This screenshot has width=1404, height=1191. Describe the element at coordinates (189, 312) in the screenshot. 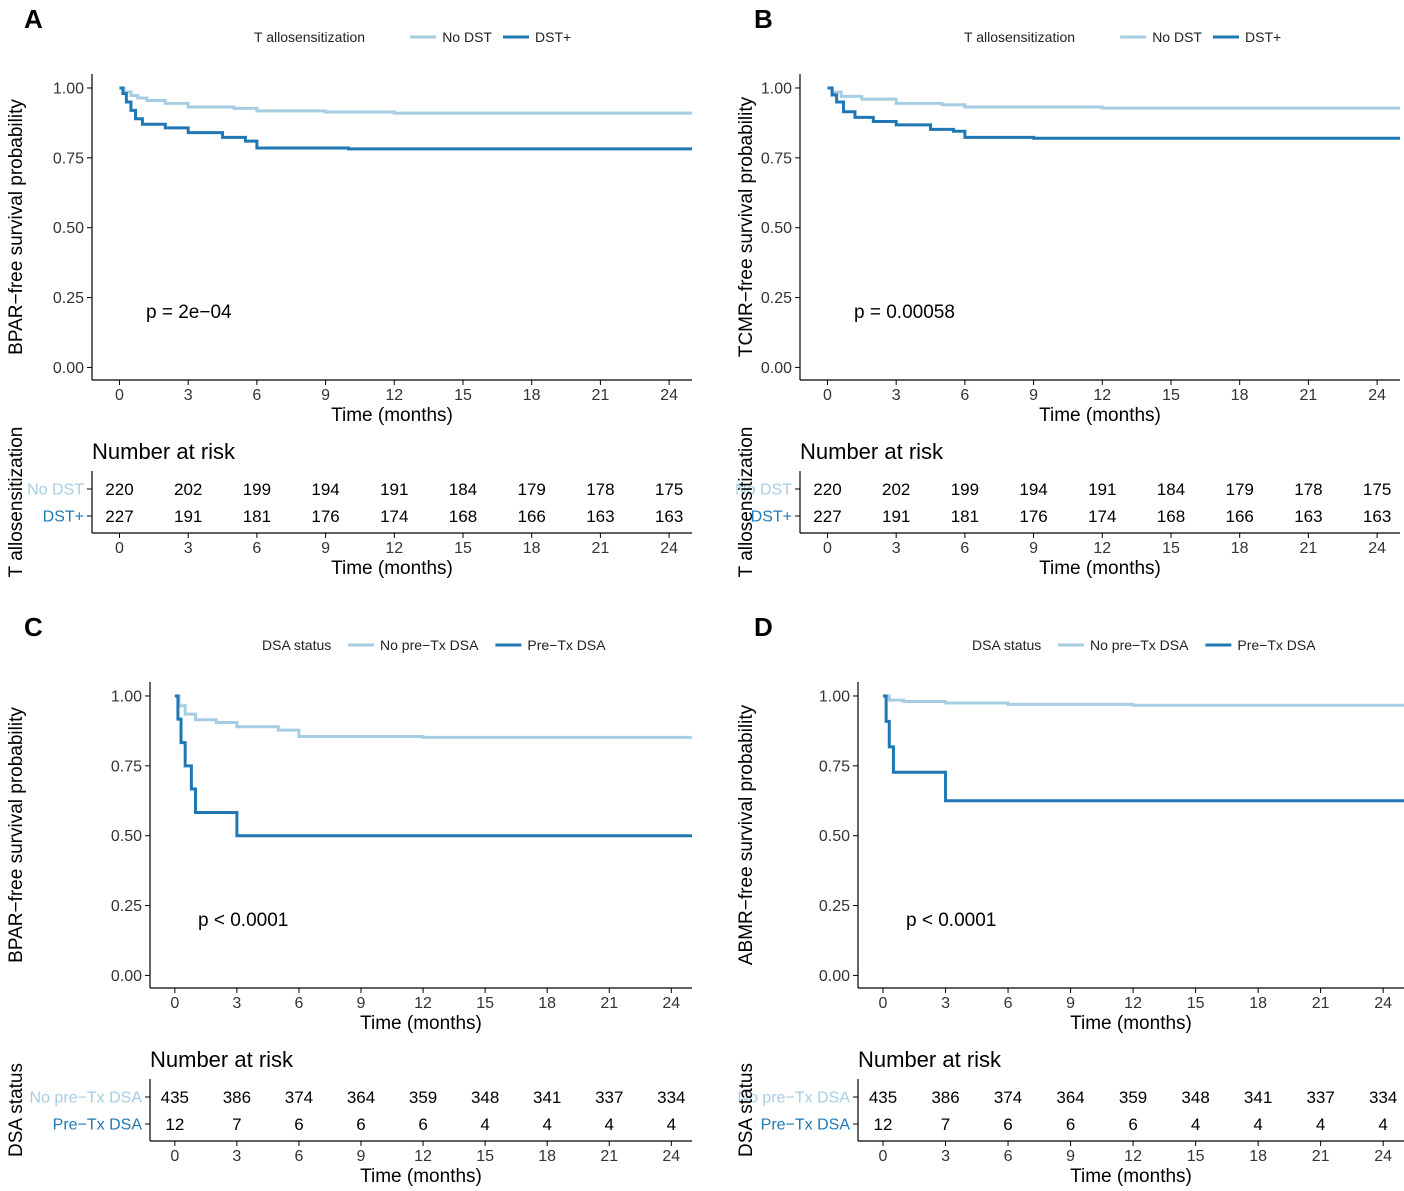

I see `p-value: p = 2e−04` at that location.